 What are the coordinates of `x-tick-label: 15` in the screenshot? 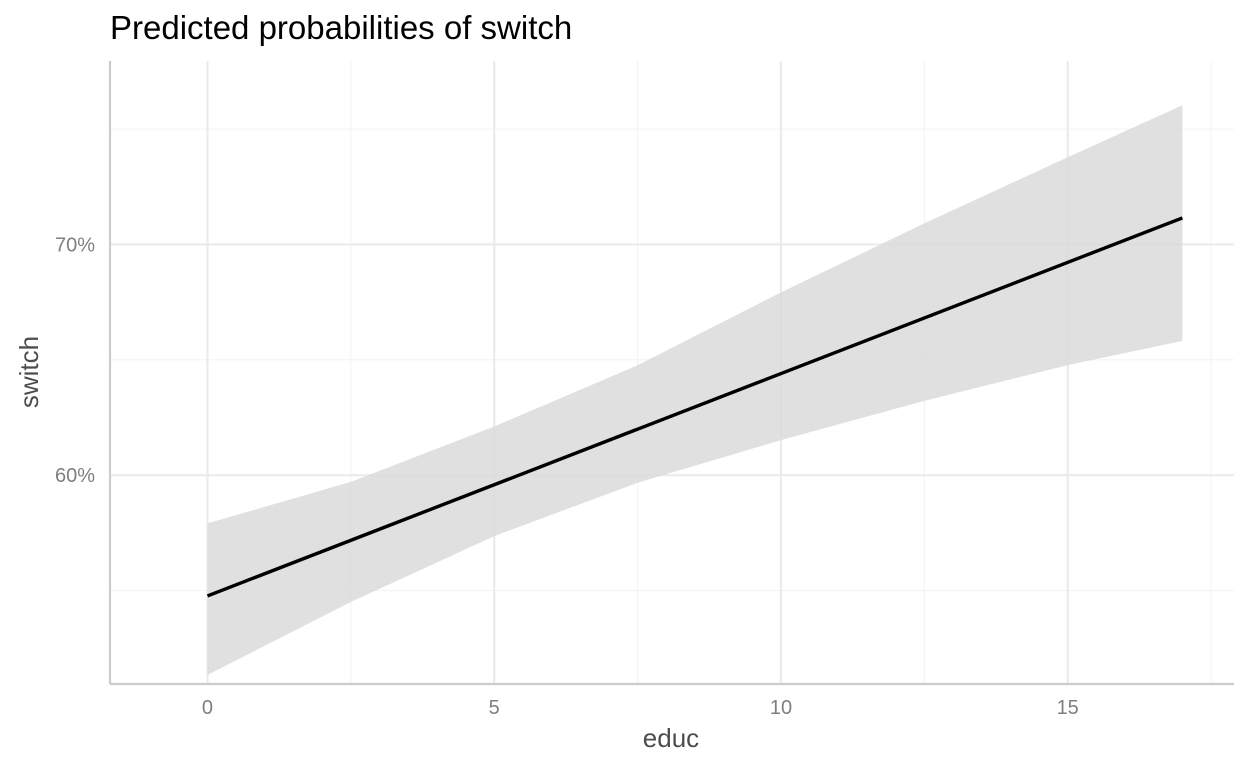 It's located at (1068, 708).